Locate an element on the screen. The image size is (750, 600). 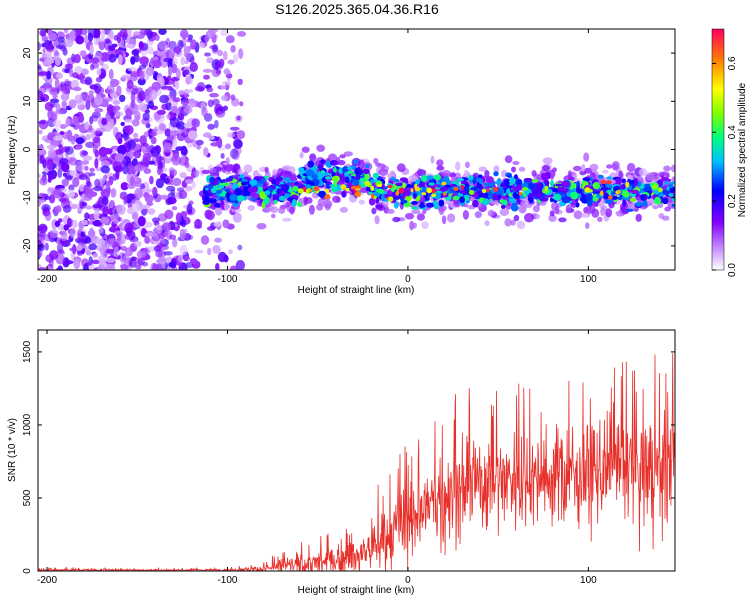
x-tick-label: 100 is located at coordinates (588, 279).